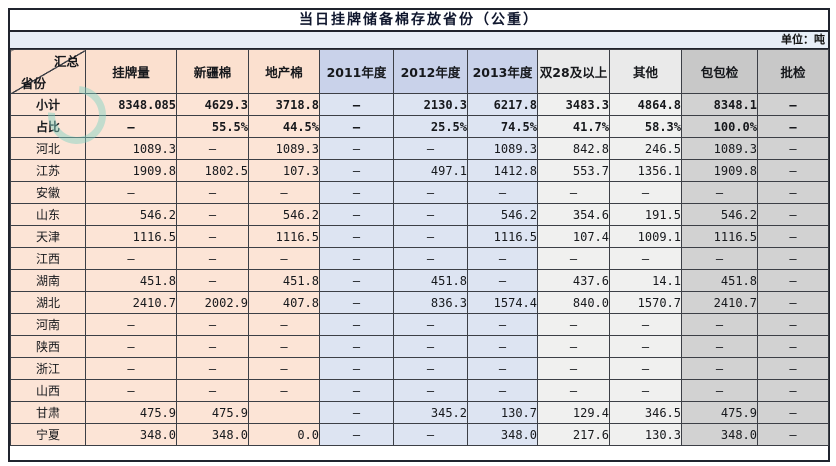  Describe the element at coordinates (284, 302) in the screenshot. I see `table-cell: 407.8` at that location.